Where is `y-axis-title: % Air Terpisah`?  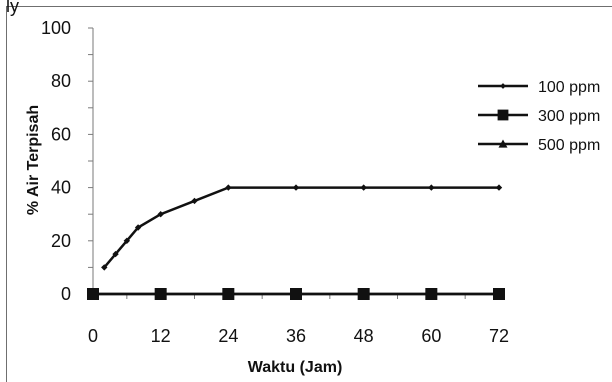
y-axis-title: % Air Terpisah is located at coordinates (33, 160).